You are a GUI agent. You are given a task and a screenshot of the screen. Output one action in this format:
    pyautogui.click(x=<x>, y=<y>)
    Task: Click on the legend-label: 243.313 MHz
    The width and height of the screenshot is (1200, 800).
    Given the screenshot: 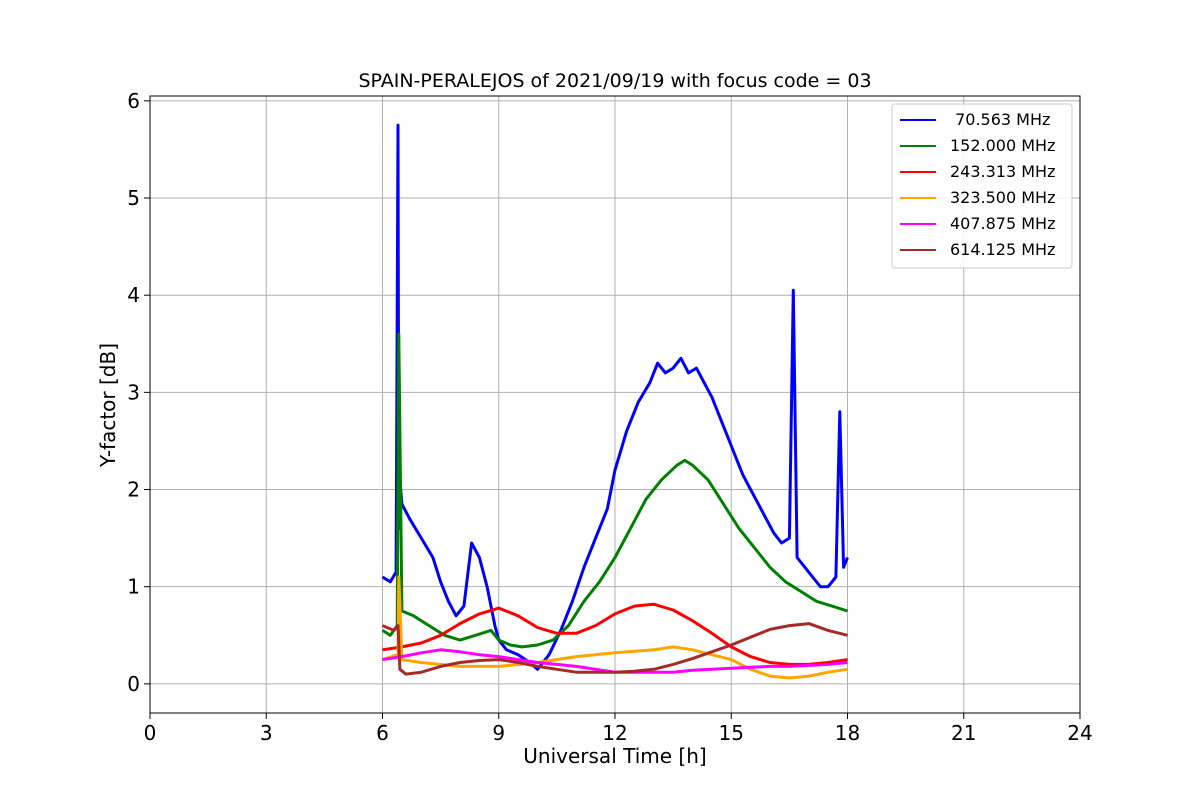 What is the action you would take?
    pyautogui.click(x=1002, y=171)
    